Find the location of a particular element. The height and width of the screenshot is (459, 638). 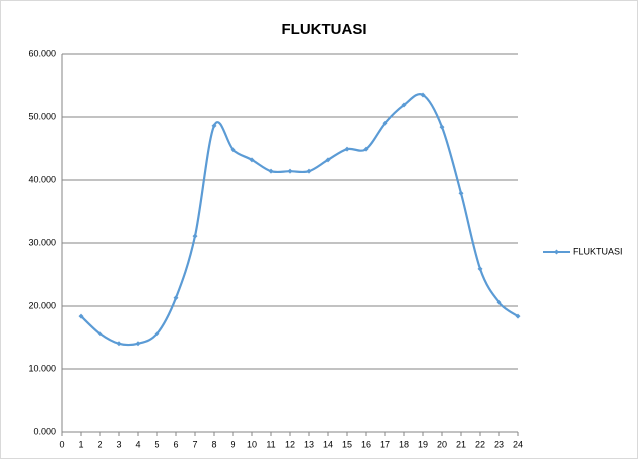

x-tick-label: 7 is located at coordinates (194, 444).